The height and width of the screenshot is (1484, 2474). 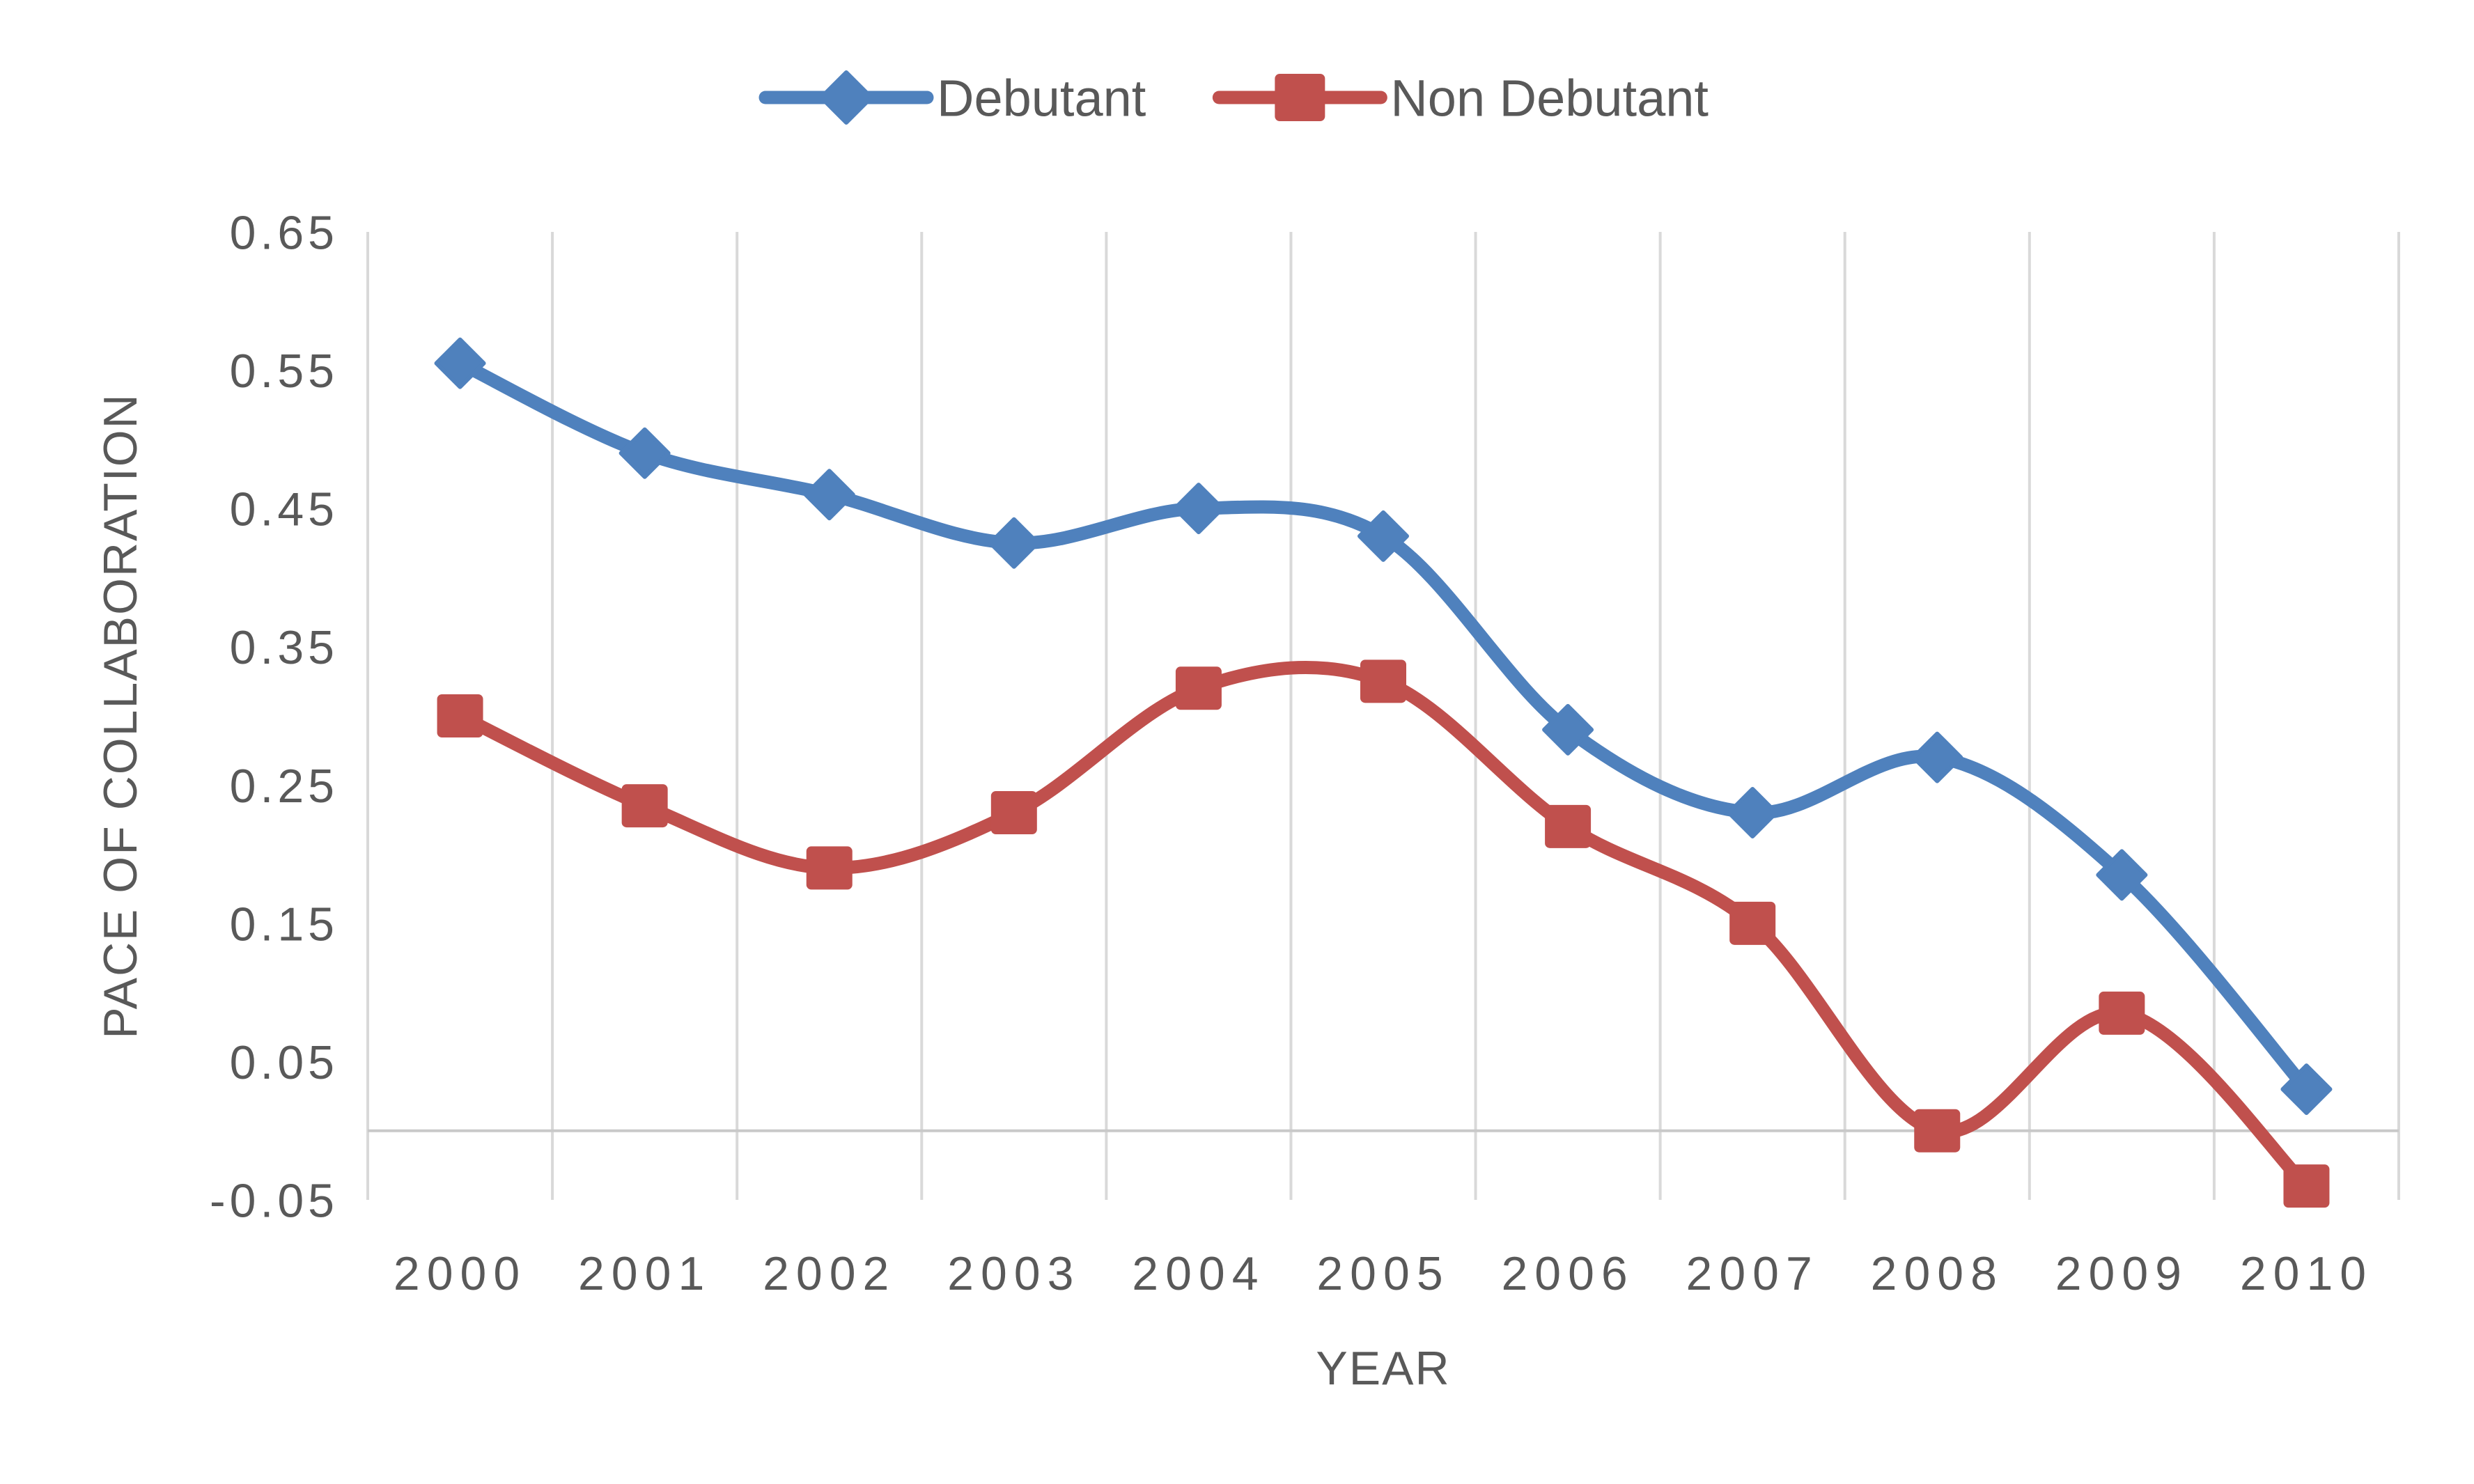 What do you see at coordinates (1753, 812) in the screenshot?
I see `point-debutant-2007` at bounding box center [1753, 812].